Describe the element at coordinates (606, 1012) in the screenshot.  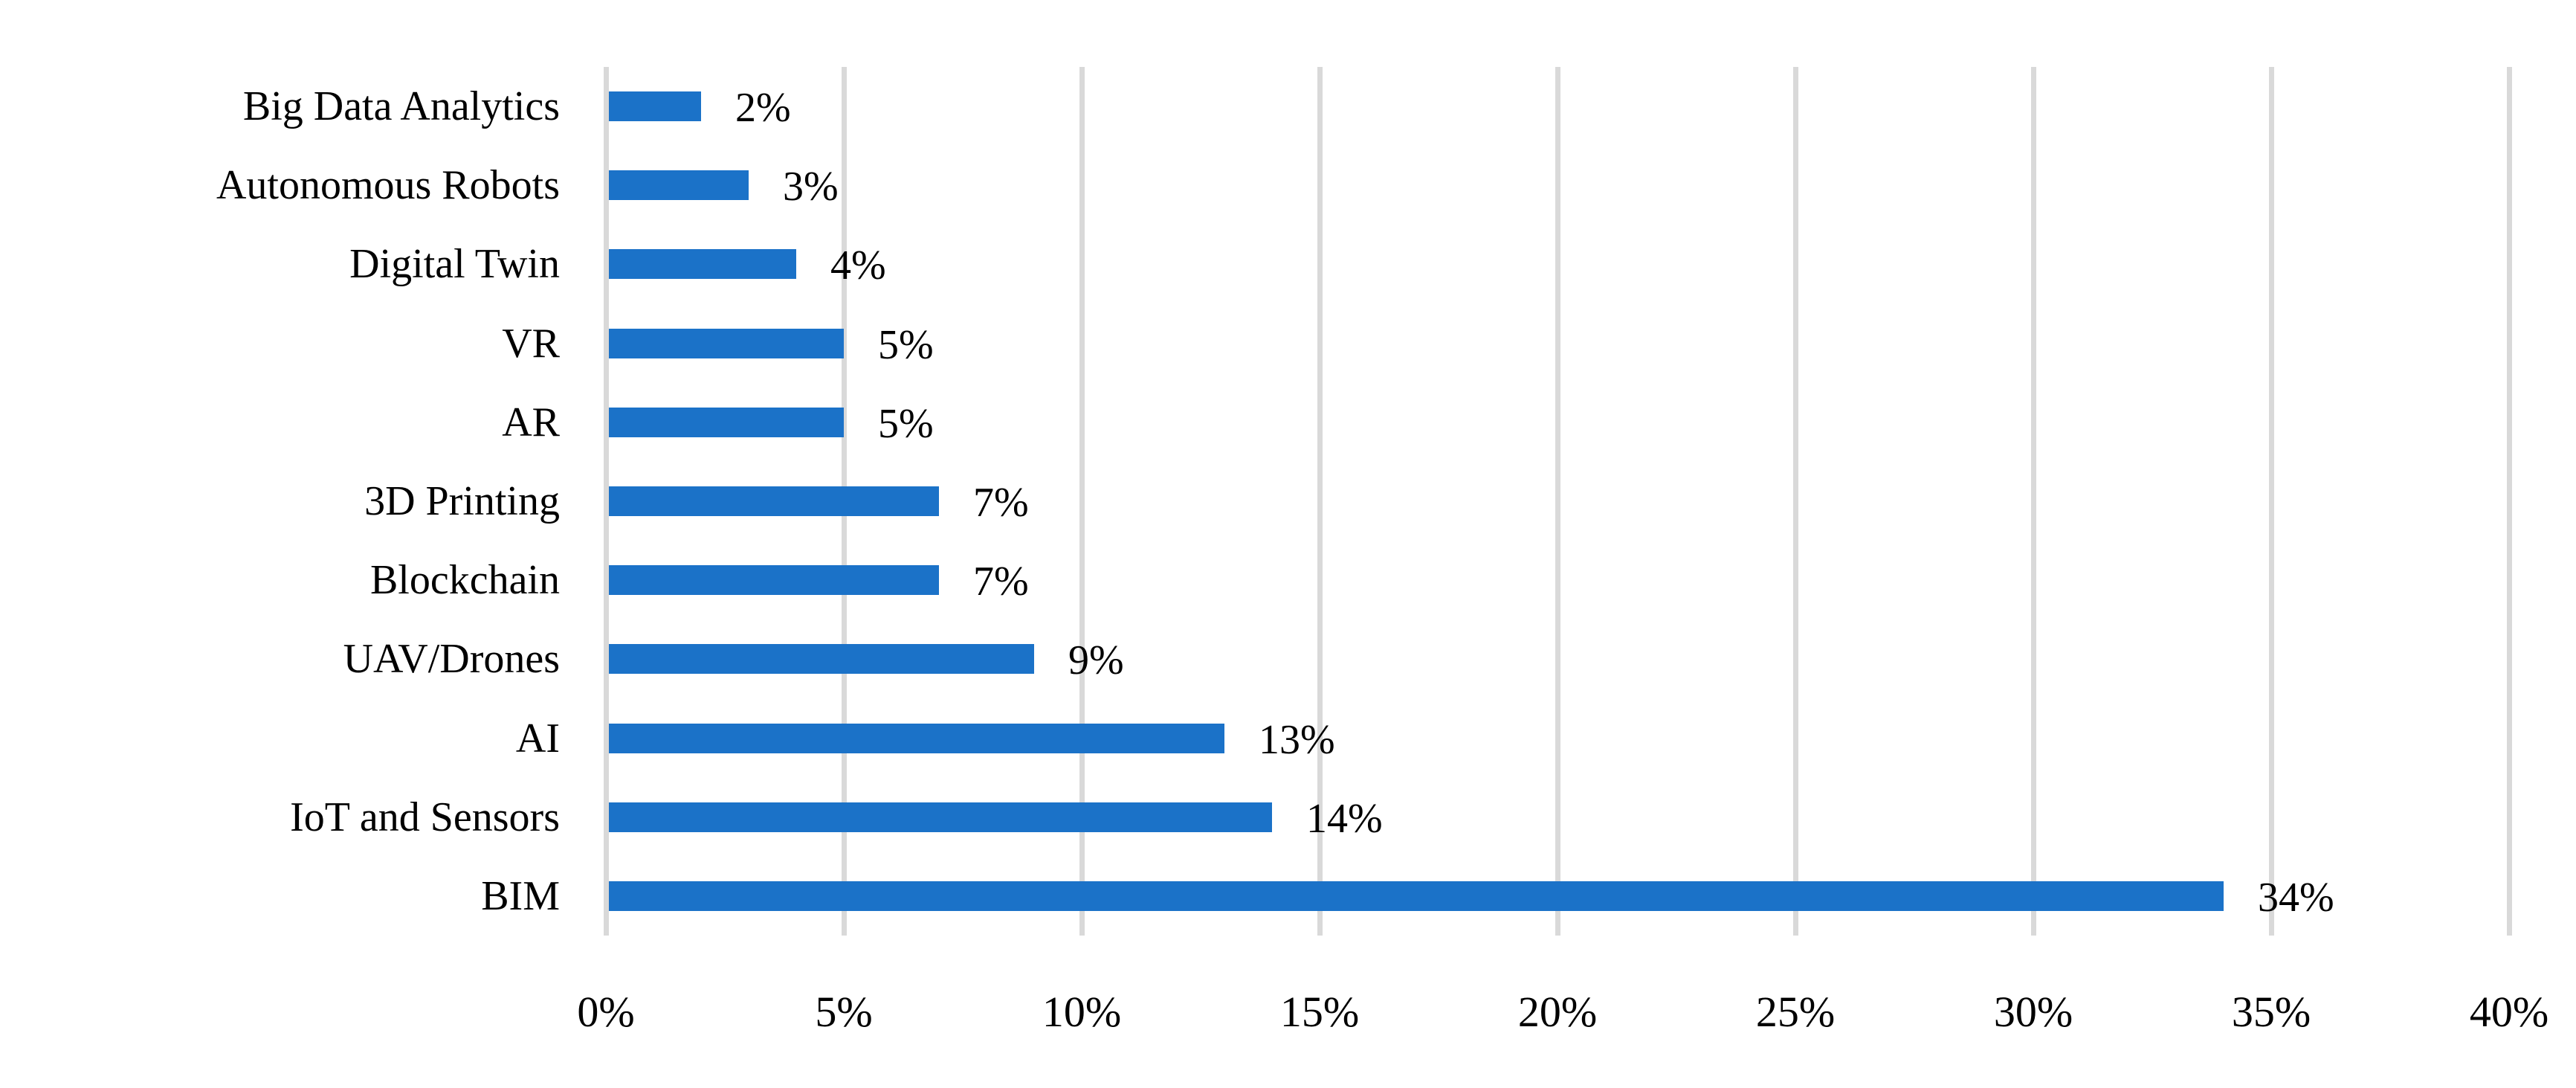
I see `x-tick-label: 0%` at that location.